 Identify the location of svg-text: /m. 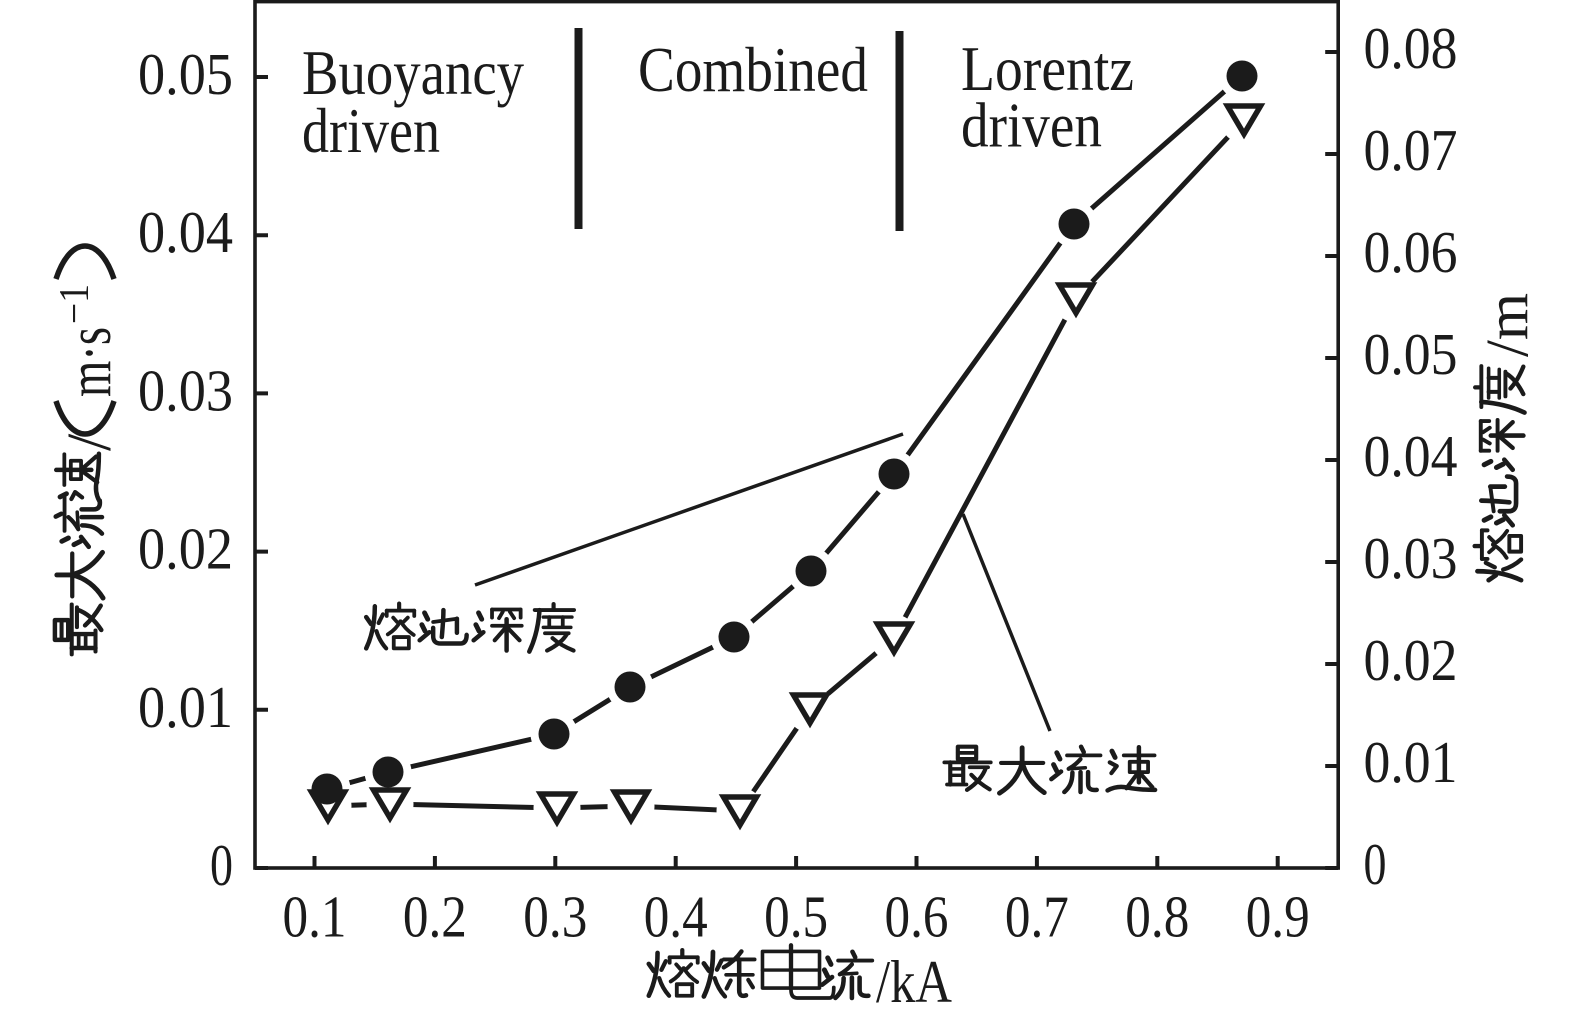
(1508, 325).